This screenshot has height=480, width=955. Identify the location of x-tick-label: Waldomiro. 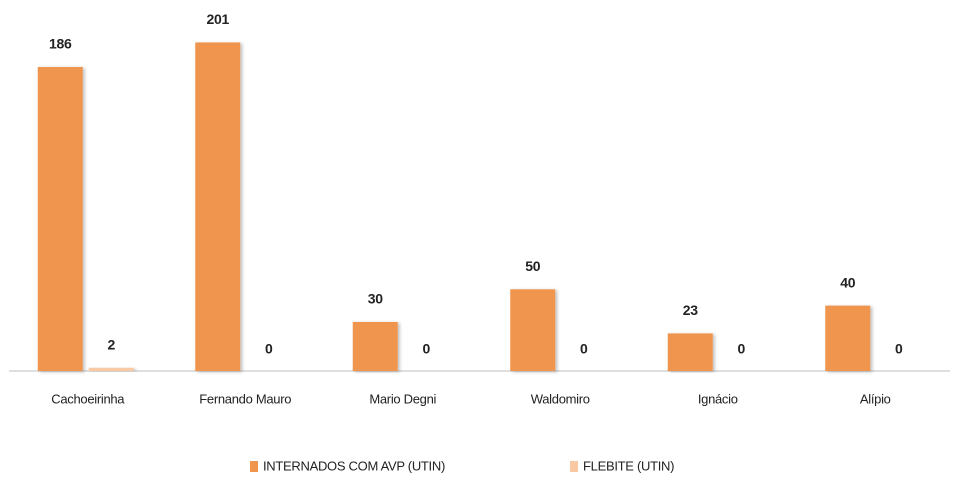
(560, 398).